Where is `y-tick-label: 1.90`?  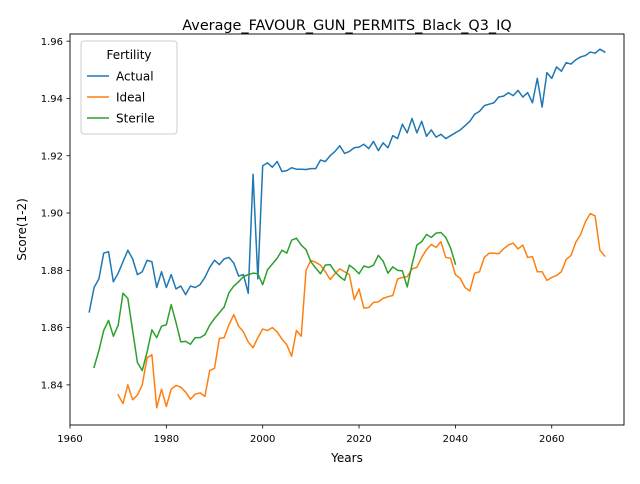 y-tick-label: 1.90 is located at coordinates (52, 214).